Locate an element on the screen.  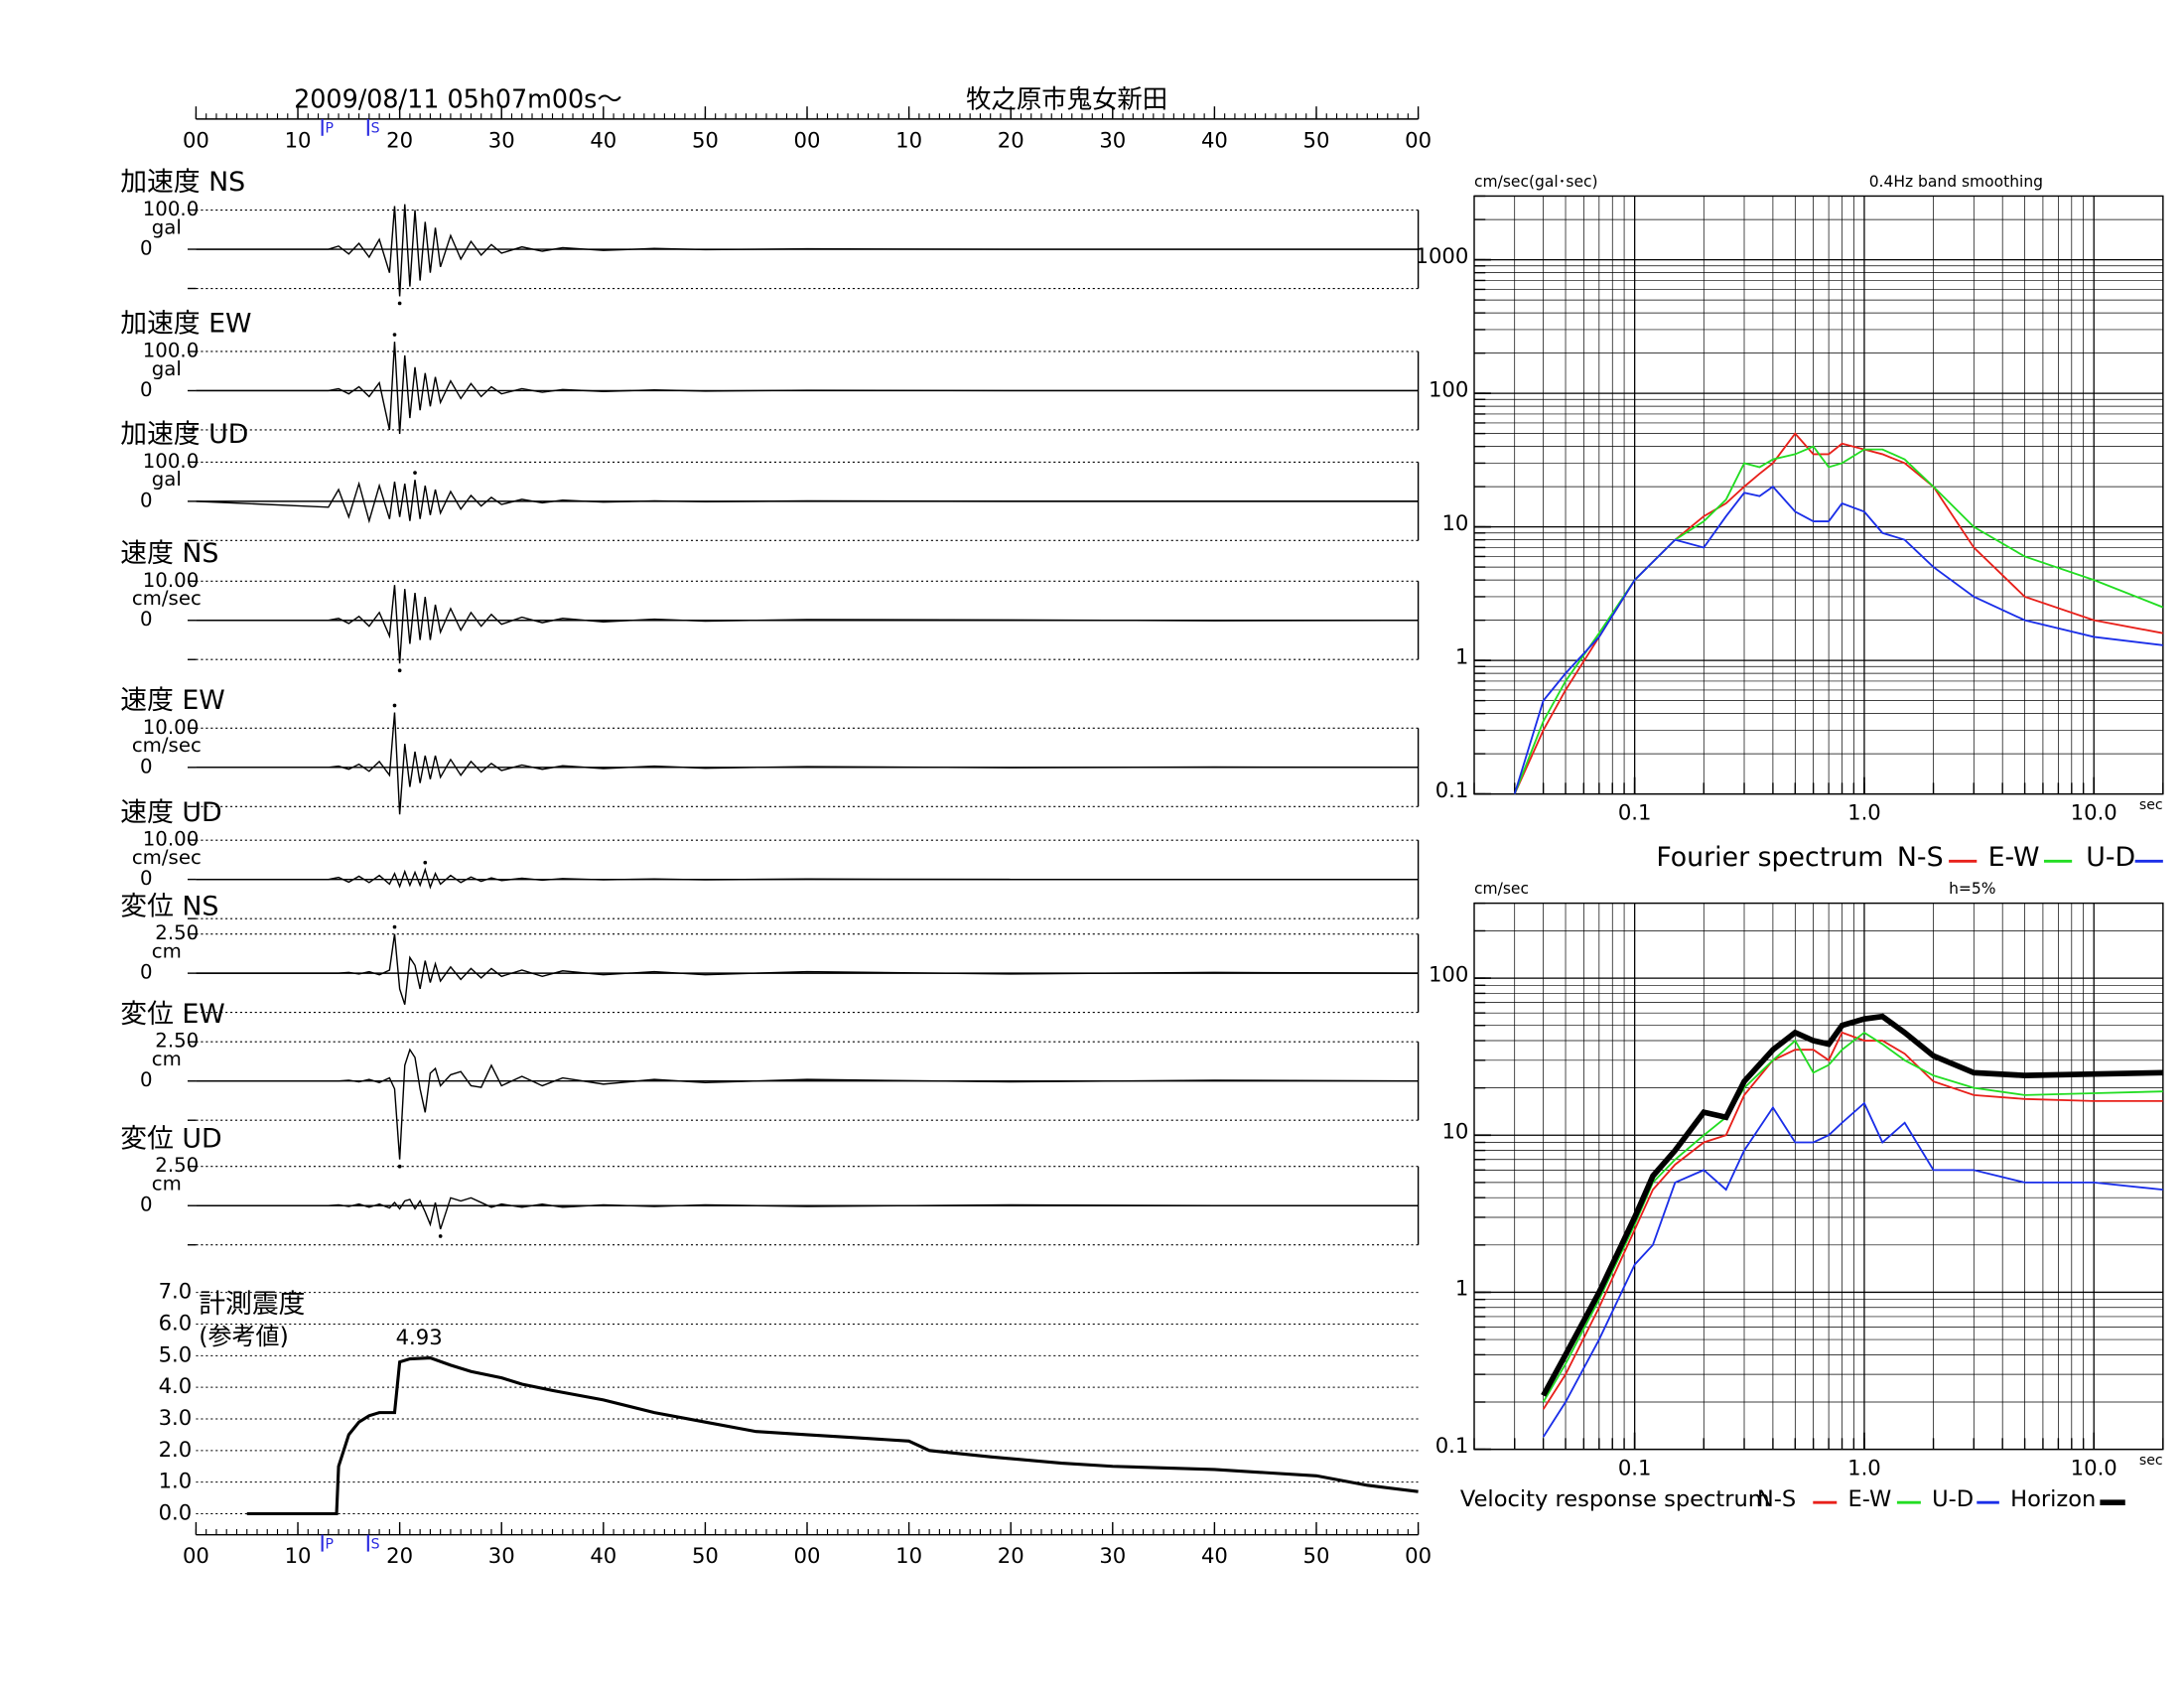
legend-label: Horizon is located at coordinates (2053, 1499).